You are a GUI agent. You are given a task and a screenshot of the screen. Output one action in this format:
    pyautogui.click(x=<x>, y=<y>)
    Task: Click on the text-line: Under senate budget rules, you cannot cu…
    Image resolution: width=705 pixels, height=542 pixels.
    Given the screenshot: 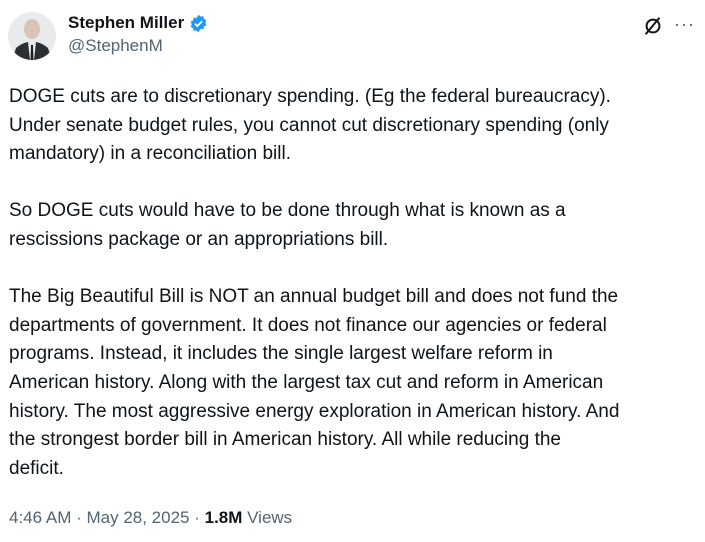 What is the action you would take?
    pyautogui.click(x=309, y=125)
    